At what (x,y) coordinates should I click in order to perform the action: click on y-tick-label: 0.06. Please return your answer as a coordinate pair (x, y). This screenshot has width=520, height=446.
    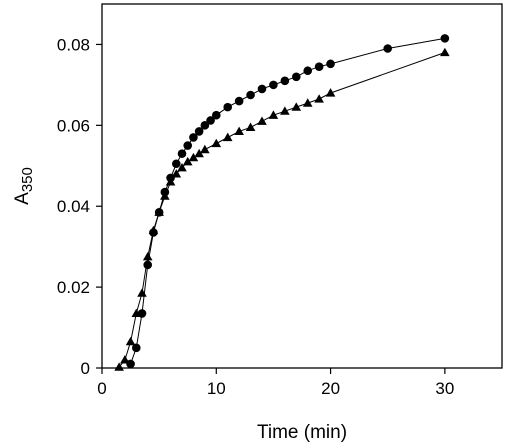
    Looking at the image, I should click on (73, 125).